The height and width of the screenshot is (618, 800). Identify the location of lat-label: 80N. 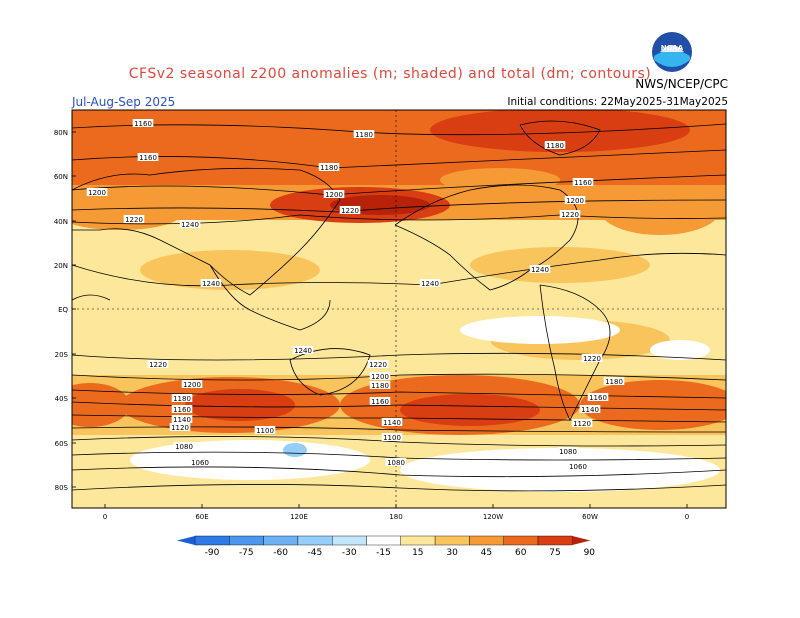
(61, 133).